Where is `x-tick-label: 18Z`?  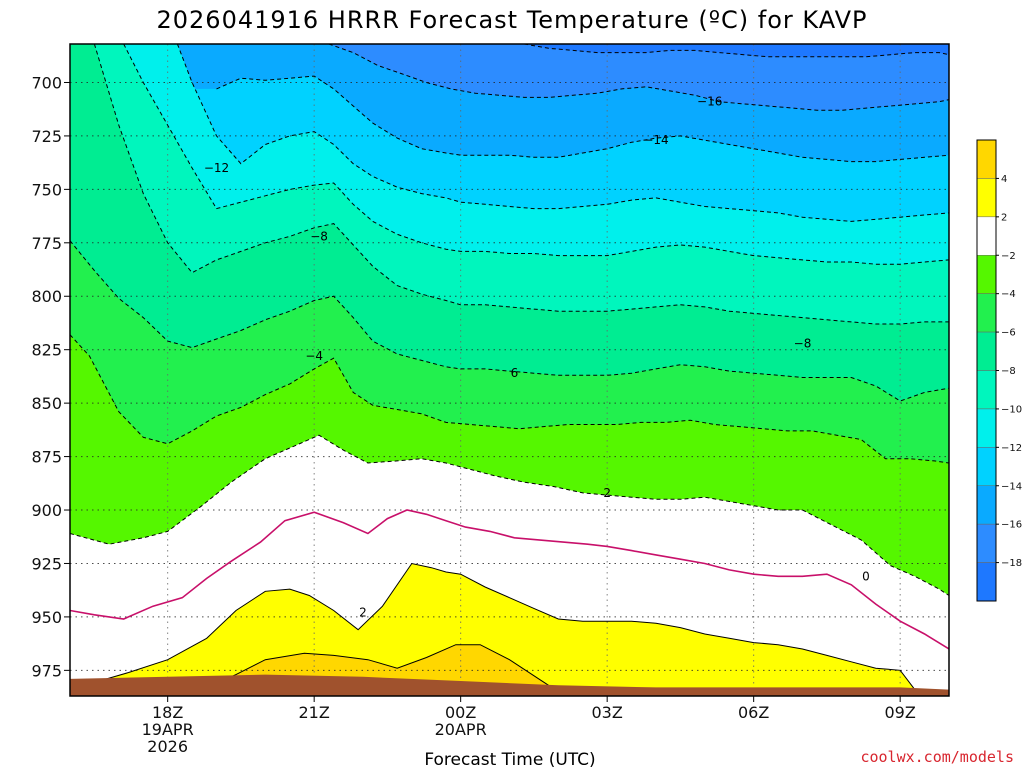
x-tick-label: 18Z is located at coordinates (167, 712).